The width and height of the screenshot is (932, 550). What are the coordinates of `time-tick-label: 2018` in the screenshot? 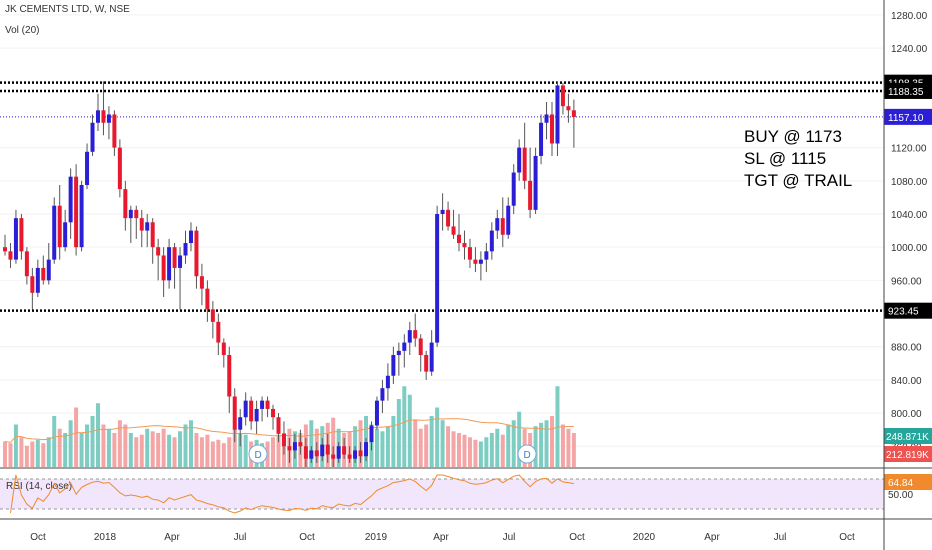 It's located at (105, 537).